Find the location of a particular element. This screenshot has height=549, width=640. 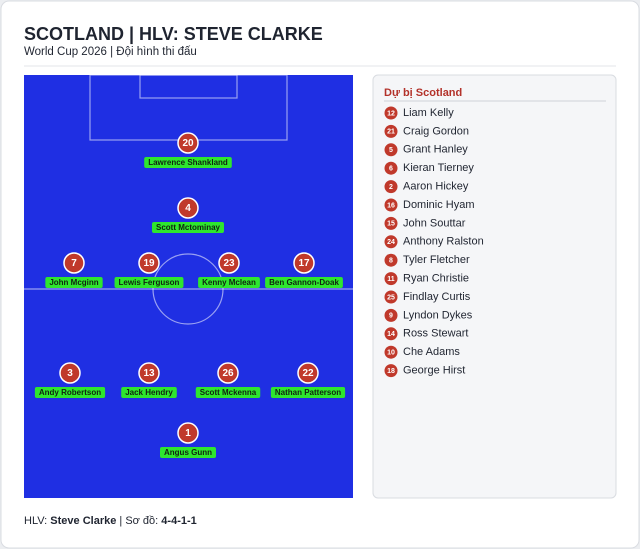

bench-number: 12 is located at coordinates (391, 113).